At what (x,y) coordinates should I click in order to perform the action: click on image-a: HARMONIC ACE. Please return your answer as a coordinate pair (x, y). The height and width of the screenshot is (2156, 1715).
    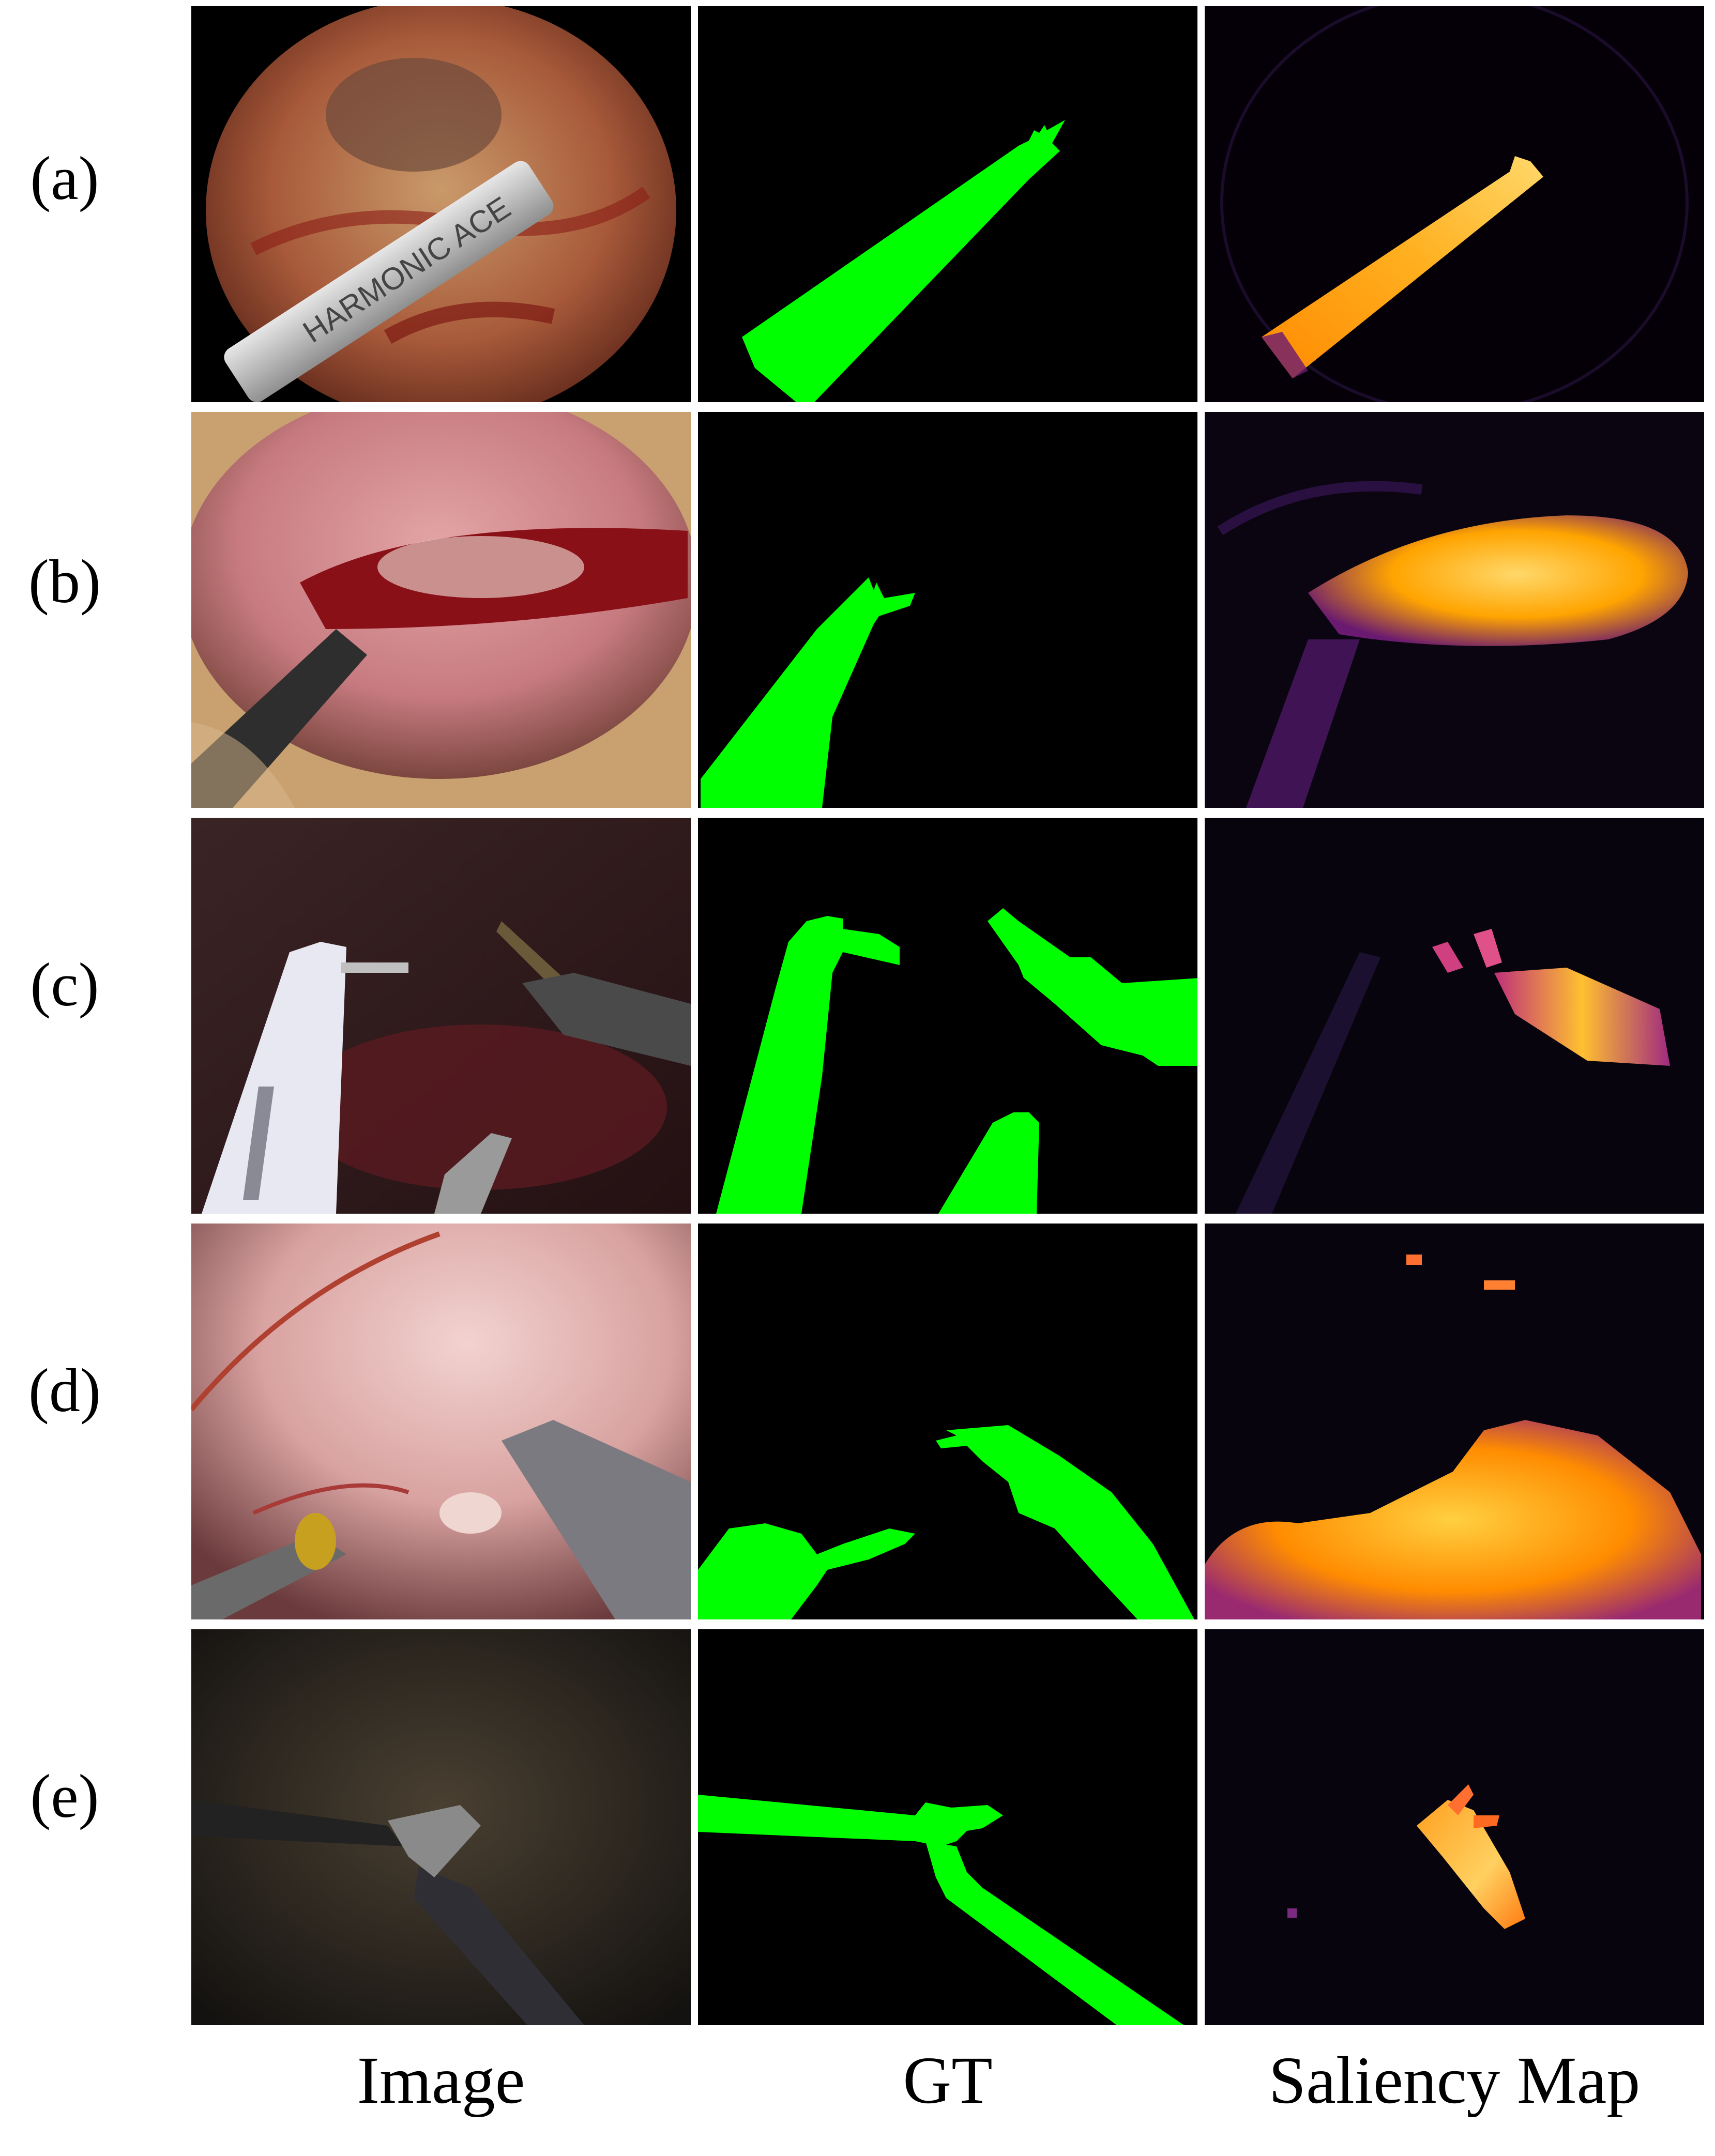
    Looking at the image, I should click on (441, 204).